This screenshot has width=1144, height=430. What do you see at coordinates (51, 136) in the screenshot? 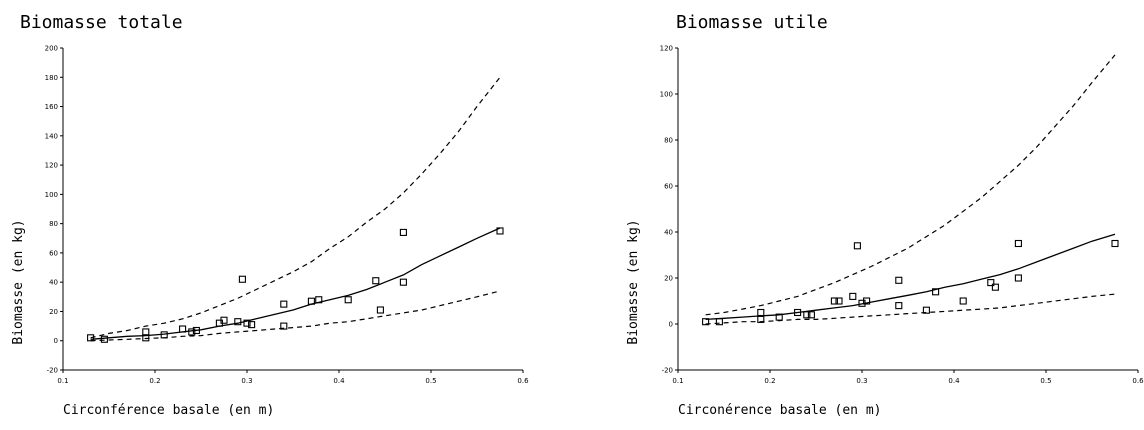
I see `y-tick-label: 140` at bounding box center [51, 136].